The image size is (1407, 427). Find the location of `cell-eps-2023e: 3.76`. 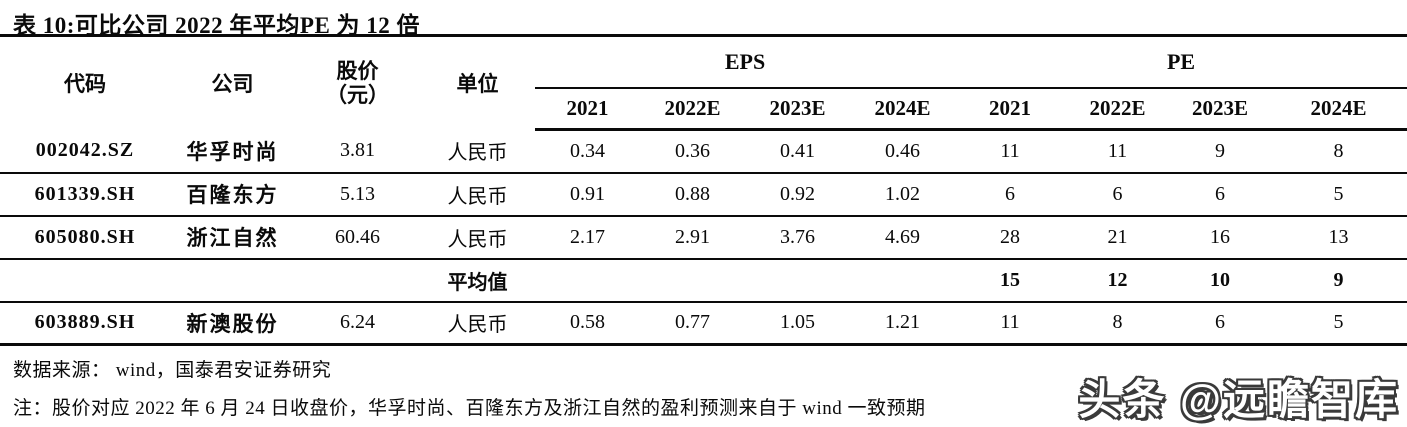

cell-eps-2023e: 3.76 is located at coordinates (797, 237).